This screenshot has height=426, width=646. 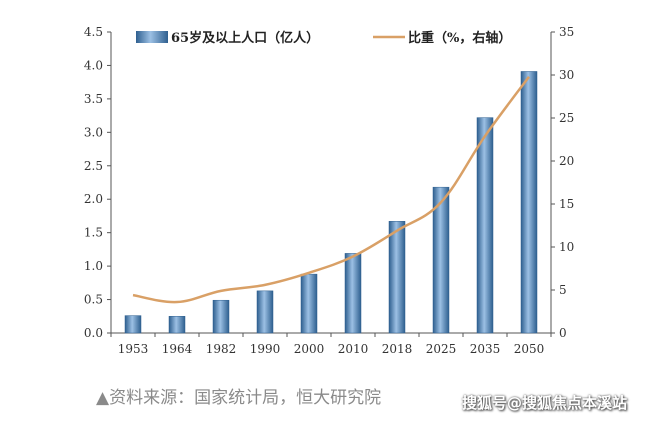 What do you see at coordinates (566, 32) in the screenshot?
I see `y-right-tick-label: 35` at bounding box center [566, 32].